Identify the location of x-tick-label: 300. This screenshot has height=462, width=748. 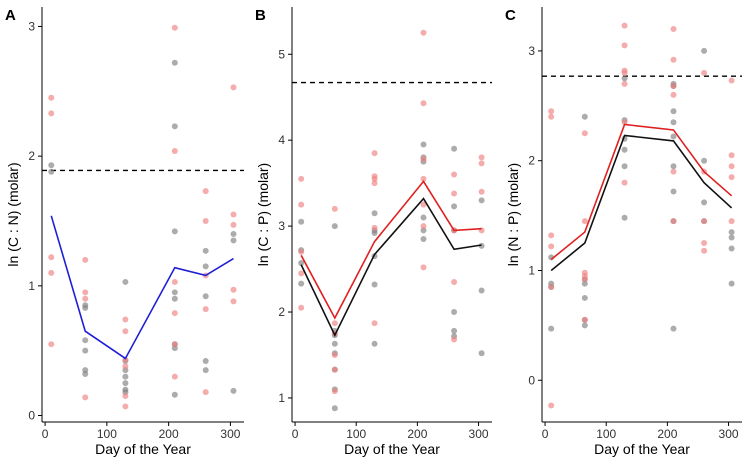
(230, 434).